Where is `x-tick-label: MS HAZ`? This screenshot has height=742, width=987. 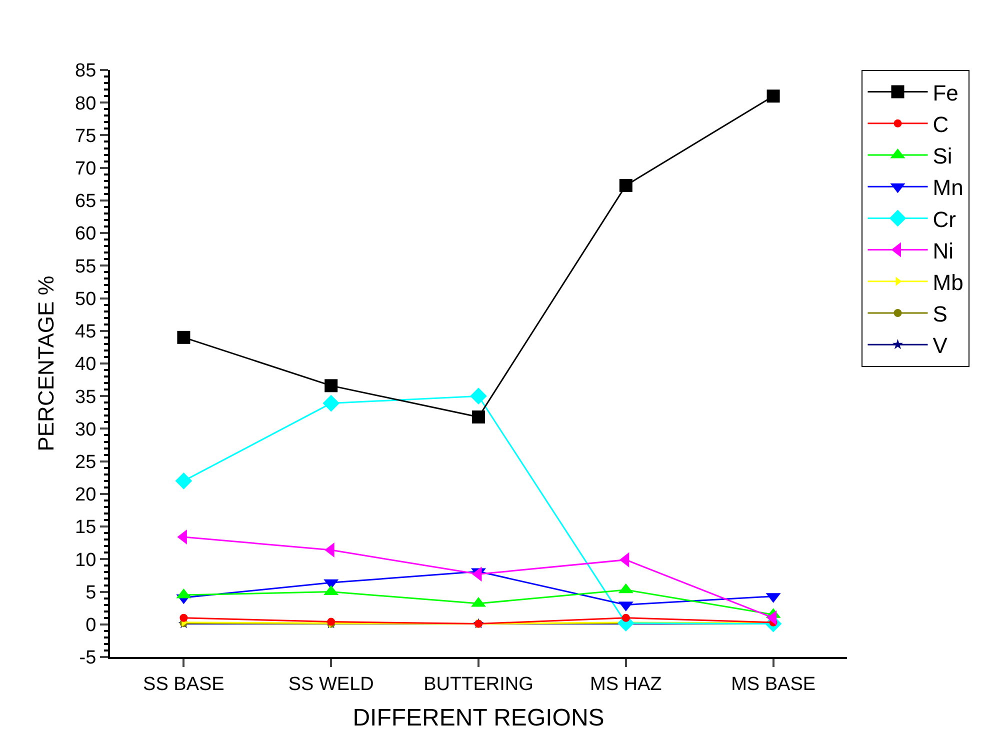
x-tick-label: MS HAZ is located at coordinates (626, 684).